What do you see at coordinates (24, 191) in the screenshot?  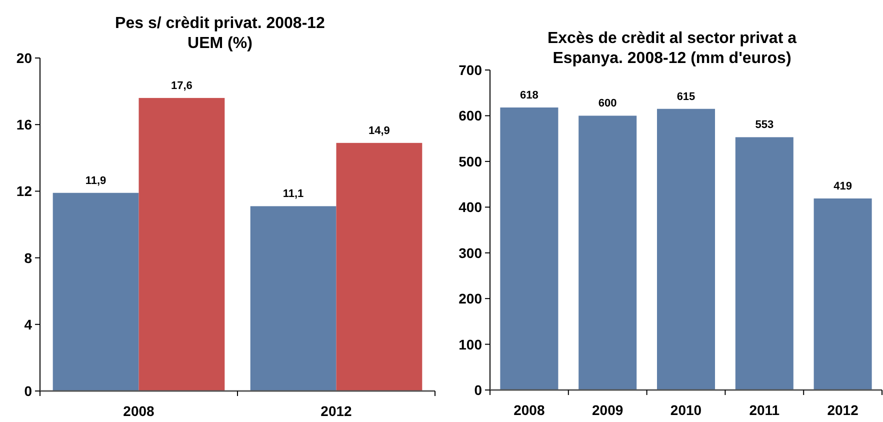 I see `y-tick-label: 12` at bounding box center [24, 191].